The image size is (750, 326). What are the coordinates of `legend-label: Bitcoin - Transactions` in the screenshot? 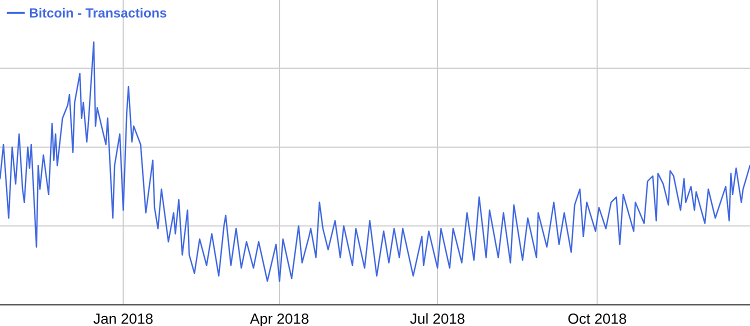 It's located at (98, 13).